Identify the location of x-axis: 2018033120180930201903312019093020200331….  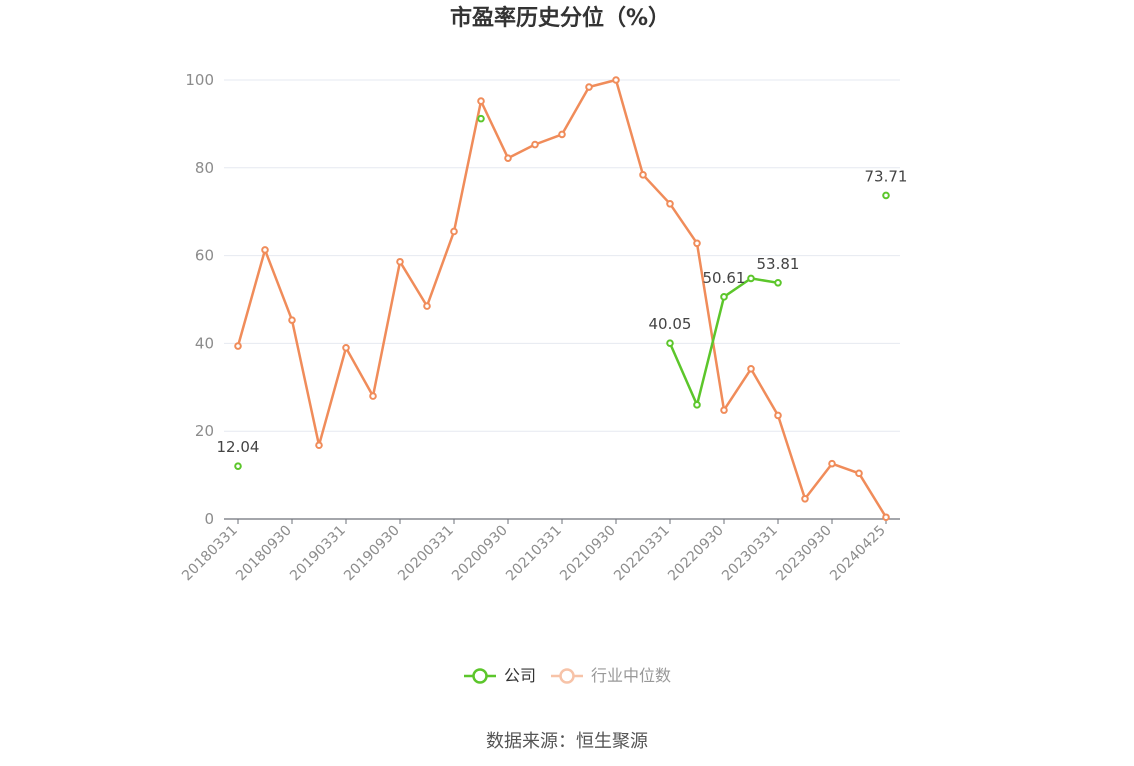
(539, 551).